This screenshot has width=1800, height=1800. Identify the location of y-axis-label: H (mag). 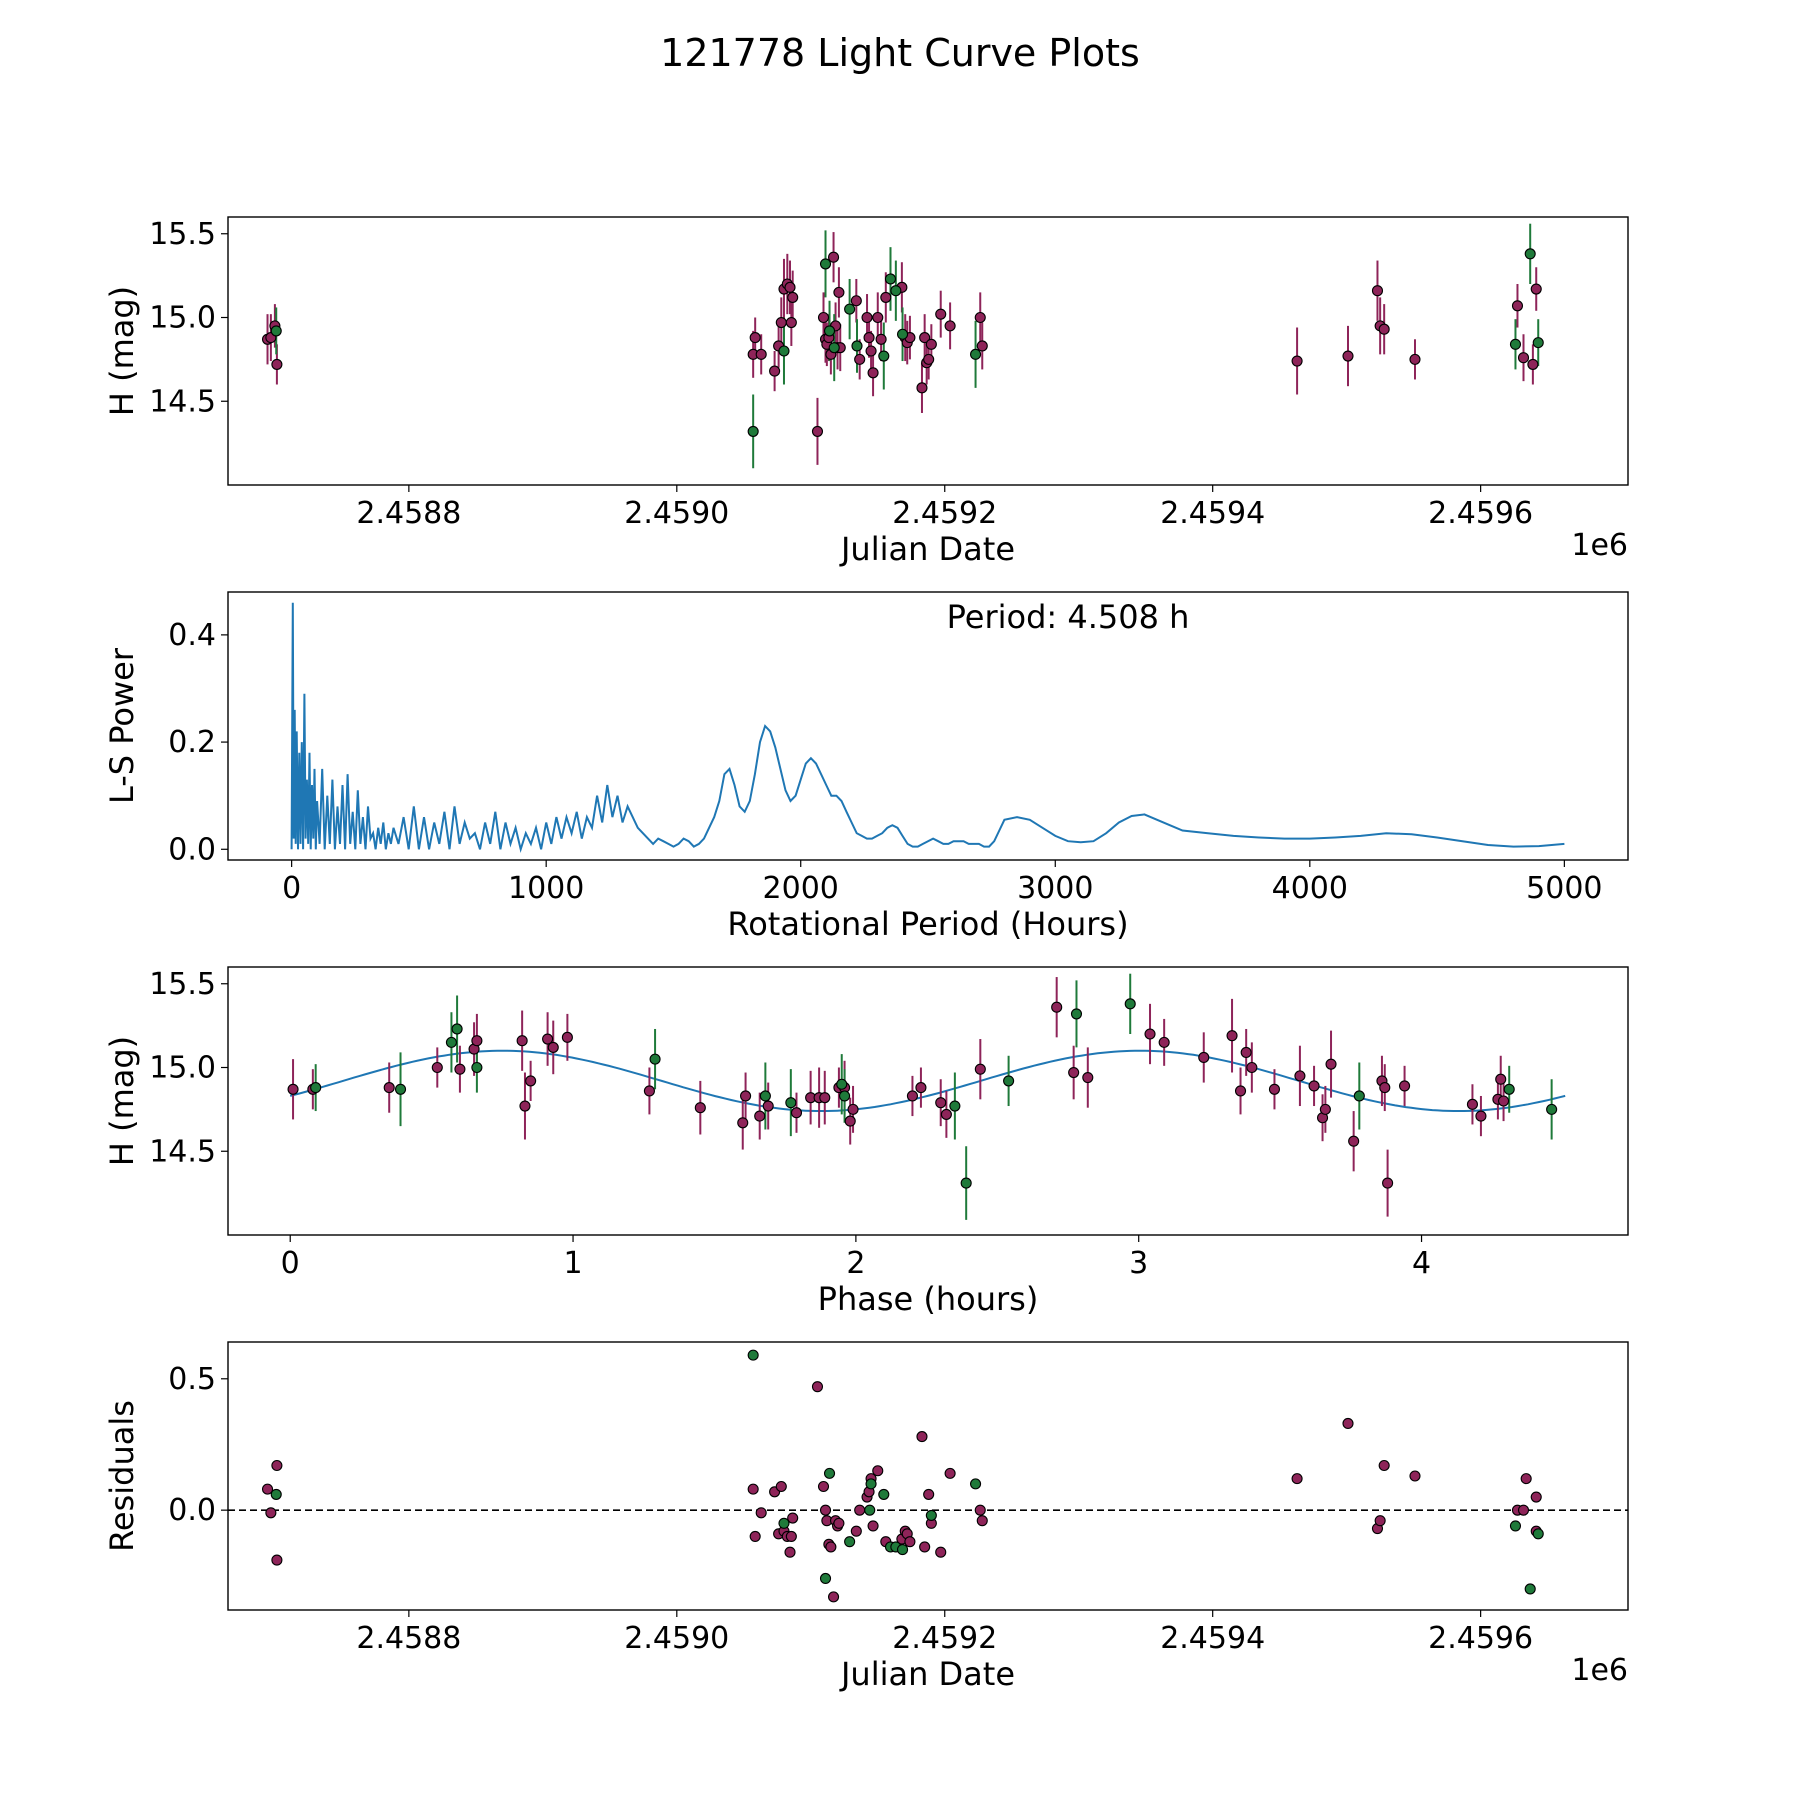
(122, 1101).